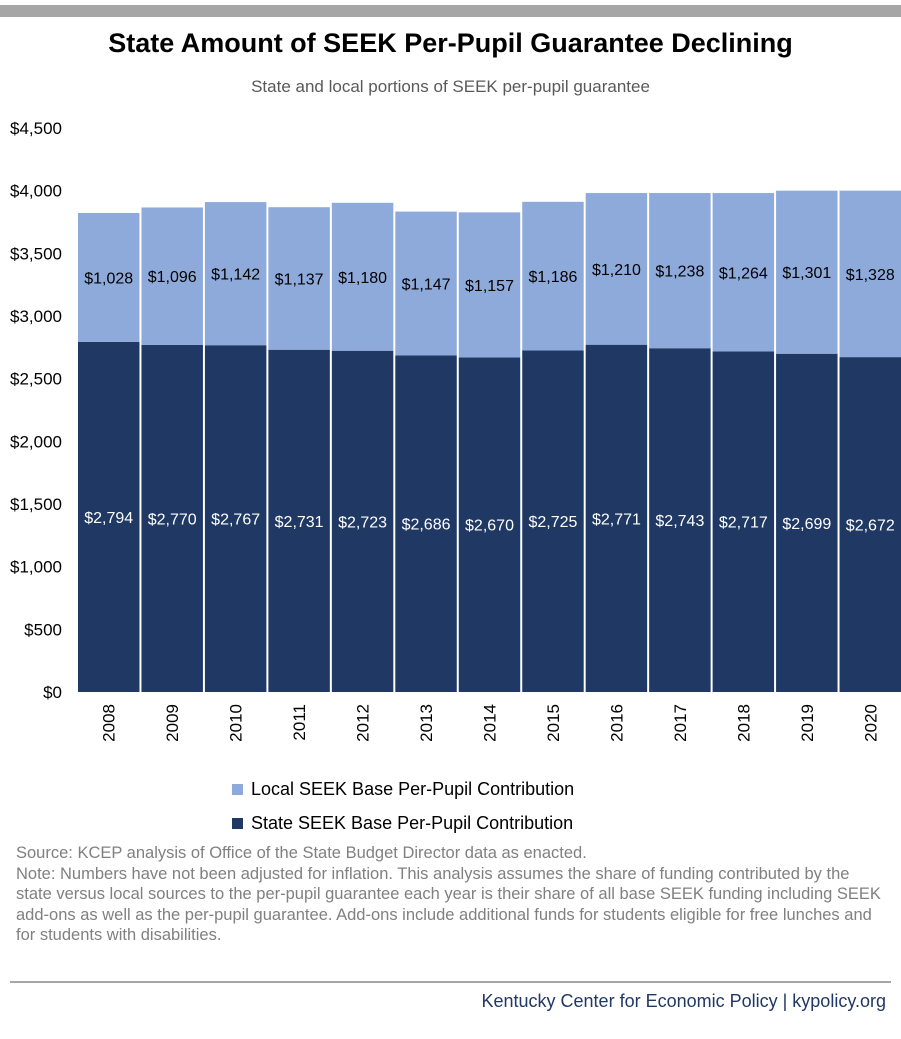 Image resolution: width=901 pixels, height=1039 pixels. I want to click on x-tick-label: 2020, so click(870, 723).